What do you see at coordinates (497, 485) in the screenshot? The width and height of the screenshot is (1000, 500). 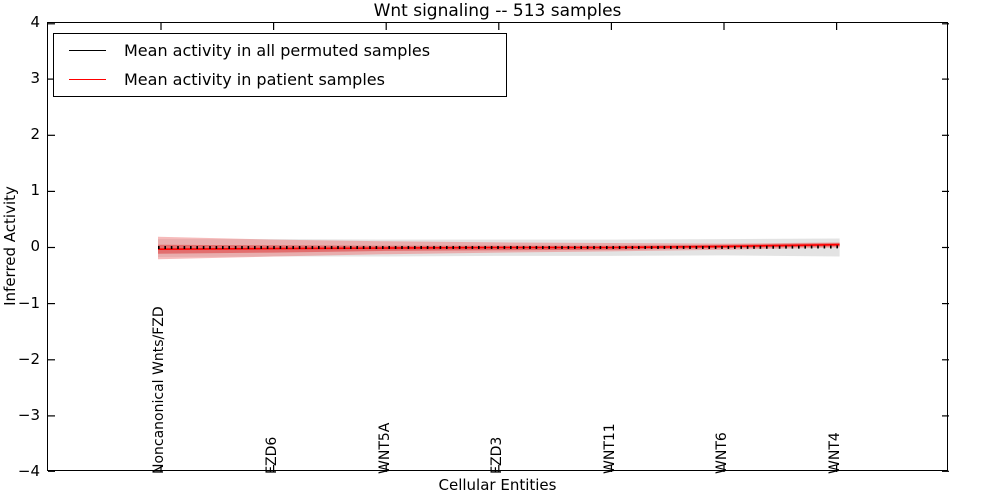 I see `x-axis-label: Cellular Entities` at bounding box center [497, 485].